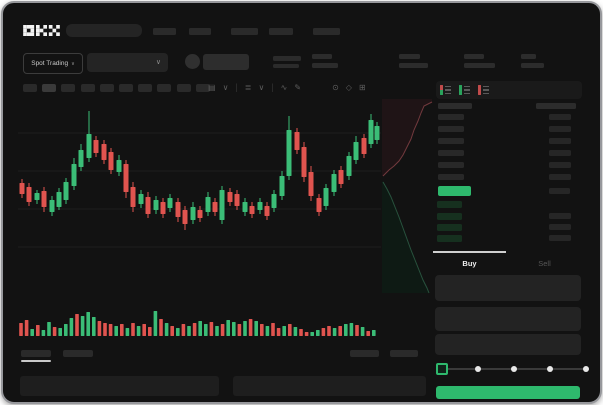  I want to click on chart-tools: ▤ ∨ | ≣ ∨ | ∿ ✎ ⊙ ◇ ⊞, so click(287, 87).